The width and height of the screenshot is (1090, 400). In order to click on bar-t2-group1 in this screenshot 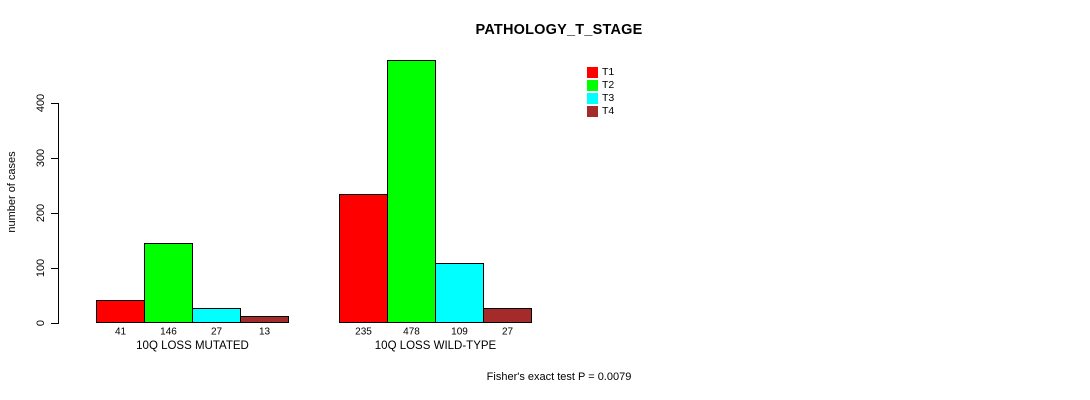, I will do `click(168, 283)`.